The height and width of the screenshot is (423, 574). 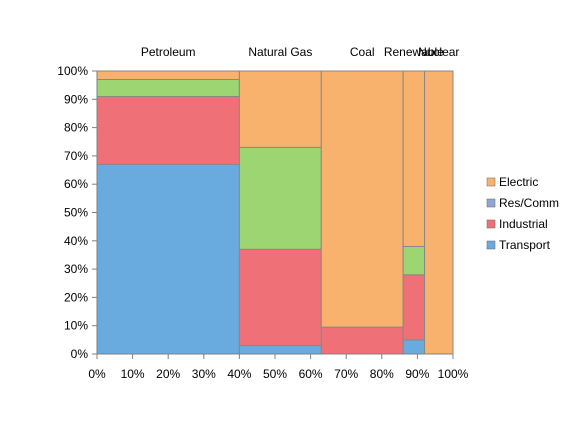 I want to click on legend-label-transport: Transport, so click(x=525, y=245).